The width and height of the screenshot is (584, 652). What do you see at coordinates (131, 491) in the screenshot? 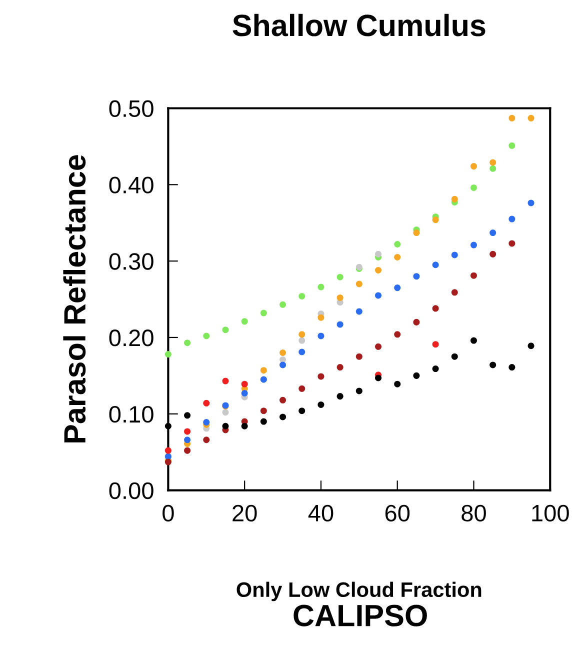
I see `y-tick-label: 0.00` at bounding box center [131, 491].